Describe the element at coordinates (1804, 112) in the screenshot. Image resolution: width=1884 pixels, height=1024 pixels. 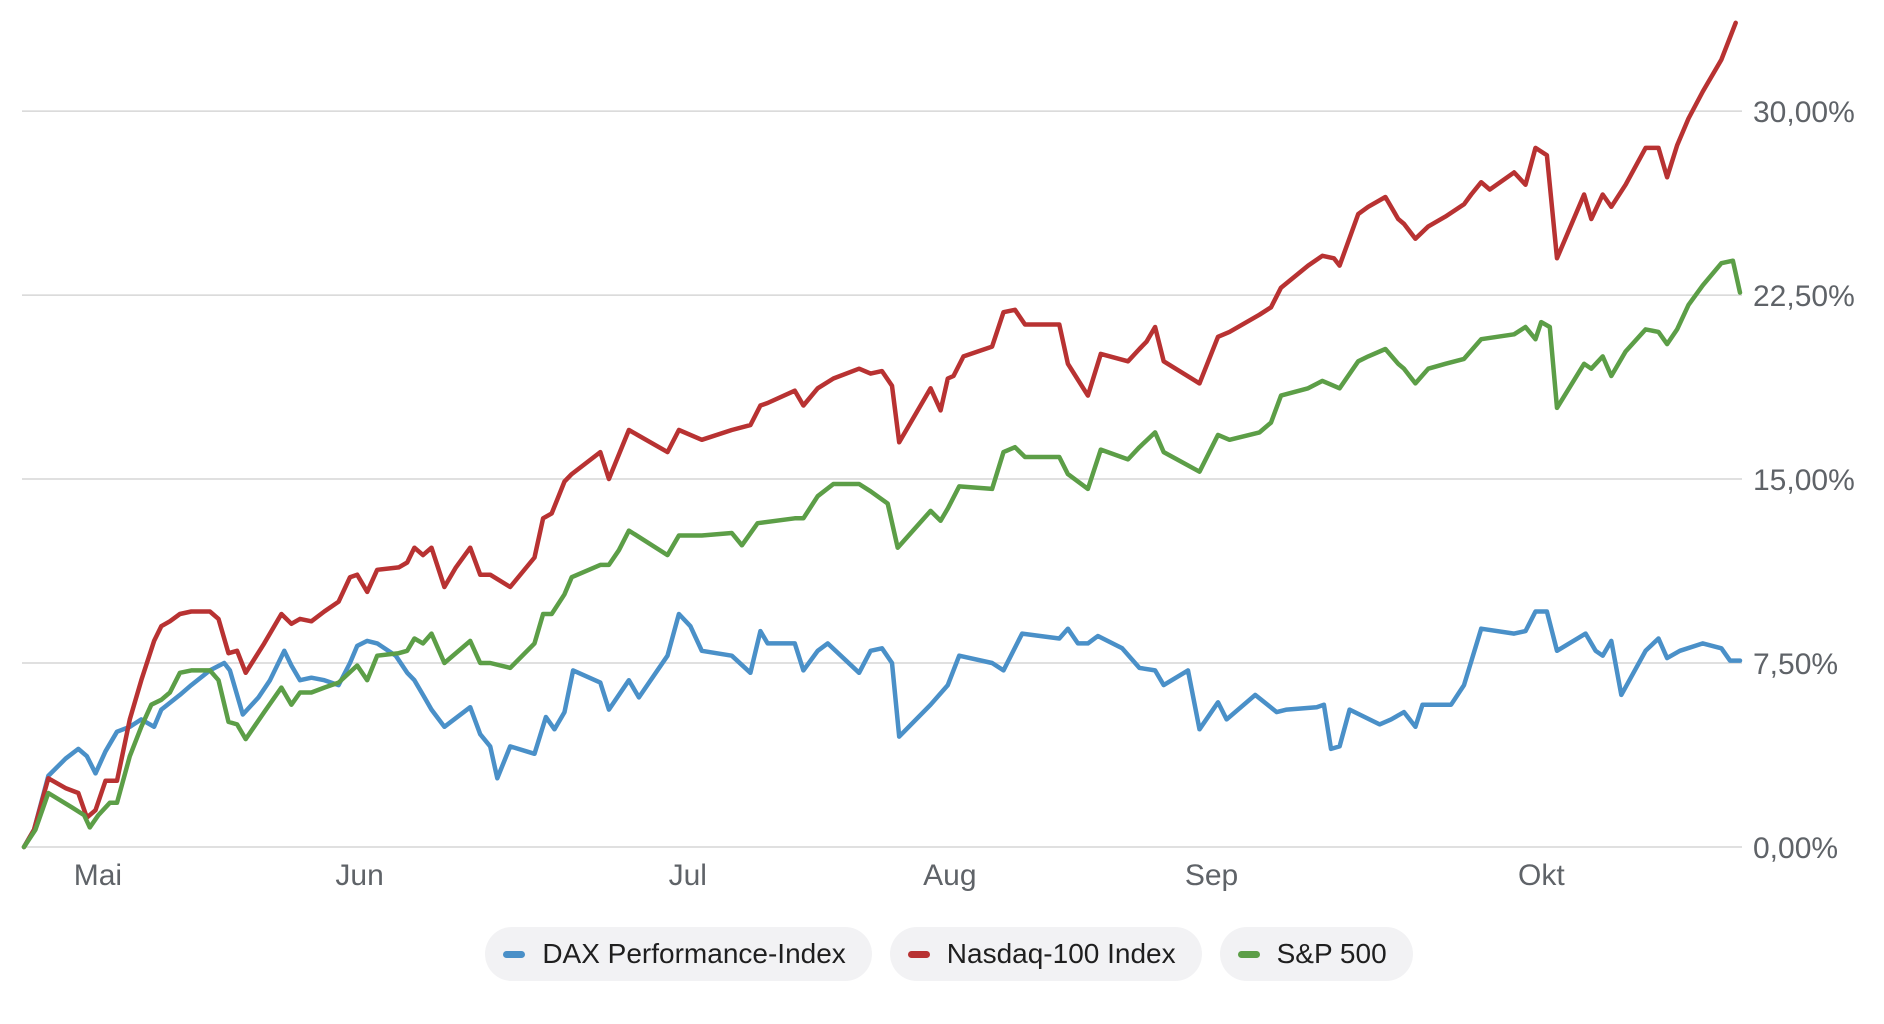
I see `y-tick-label: 30,00%` at that location.